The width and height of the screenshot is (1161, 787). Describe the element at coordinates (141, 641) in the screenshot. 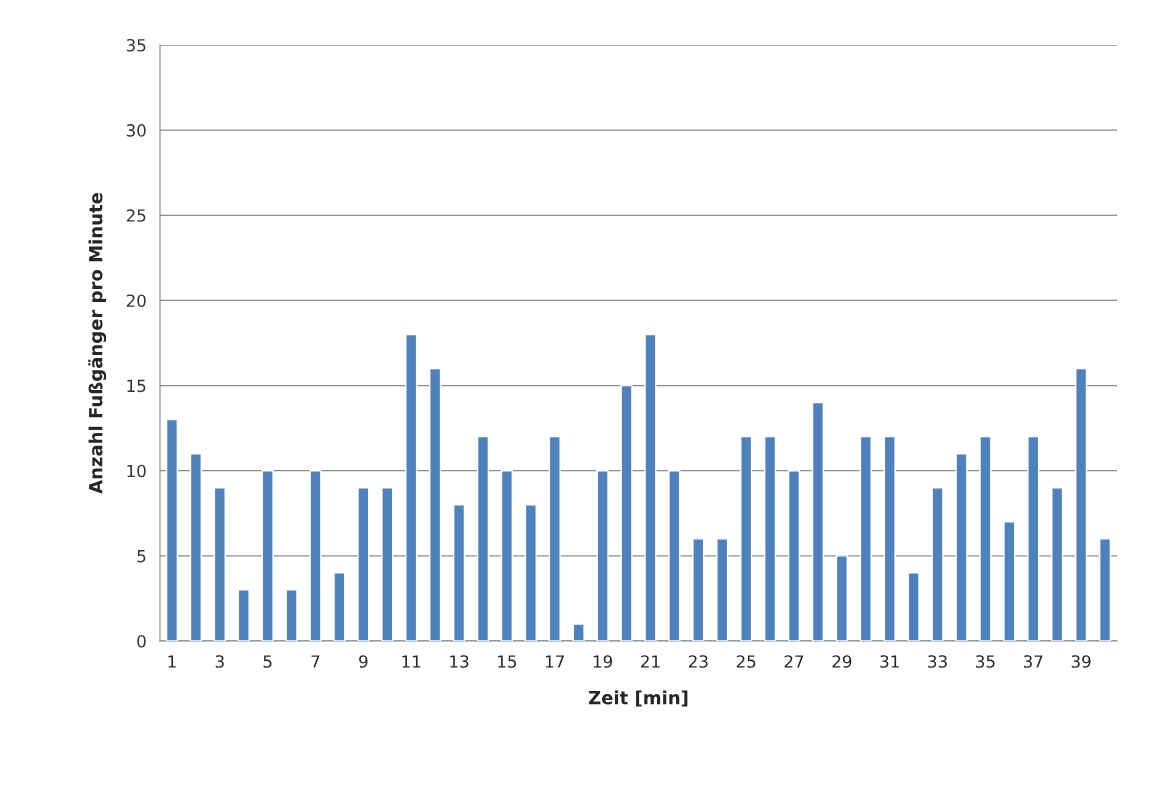

I see `y-tick-label: 0` at that location.